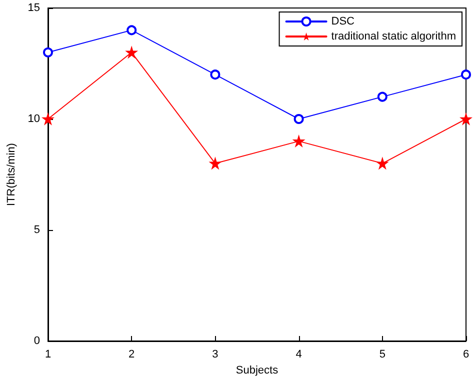  Describe the element at coordinates (34, 119) in the screenshot. I see `y-tick-label: 10` at that location.